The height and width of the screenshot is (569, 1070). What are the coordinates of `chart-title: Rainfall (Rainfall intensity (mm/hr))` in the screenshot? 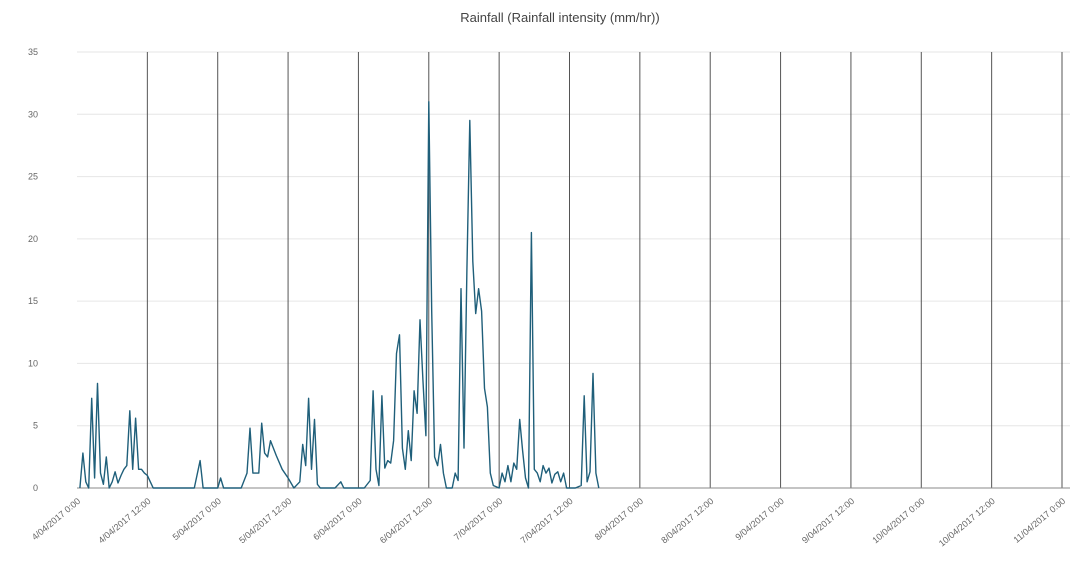 It's located at (559, 17).